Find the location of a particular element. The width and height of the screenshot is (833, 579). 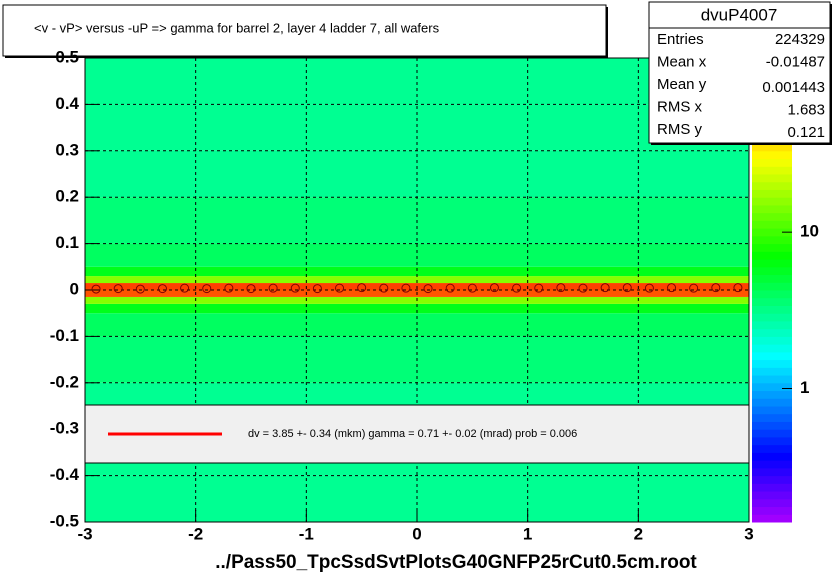

x-tick-label: -1 is located at coordinates (306, 533).